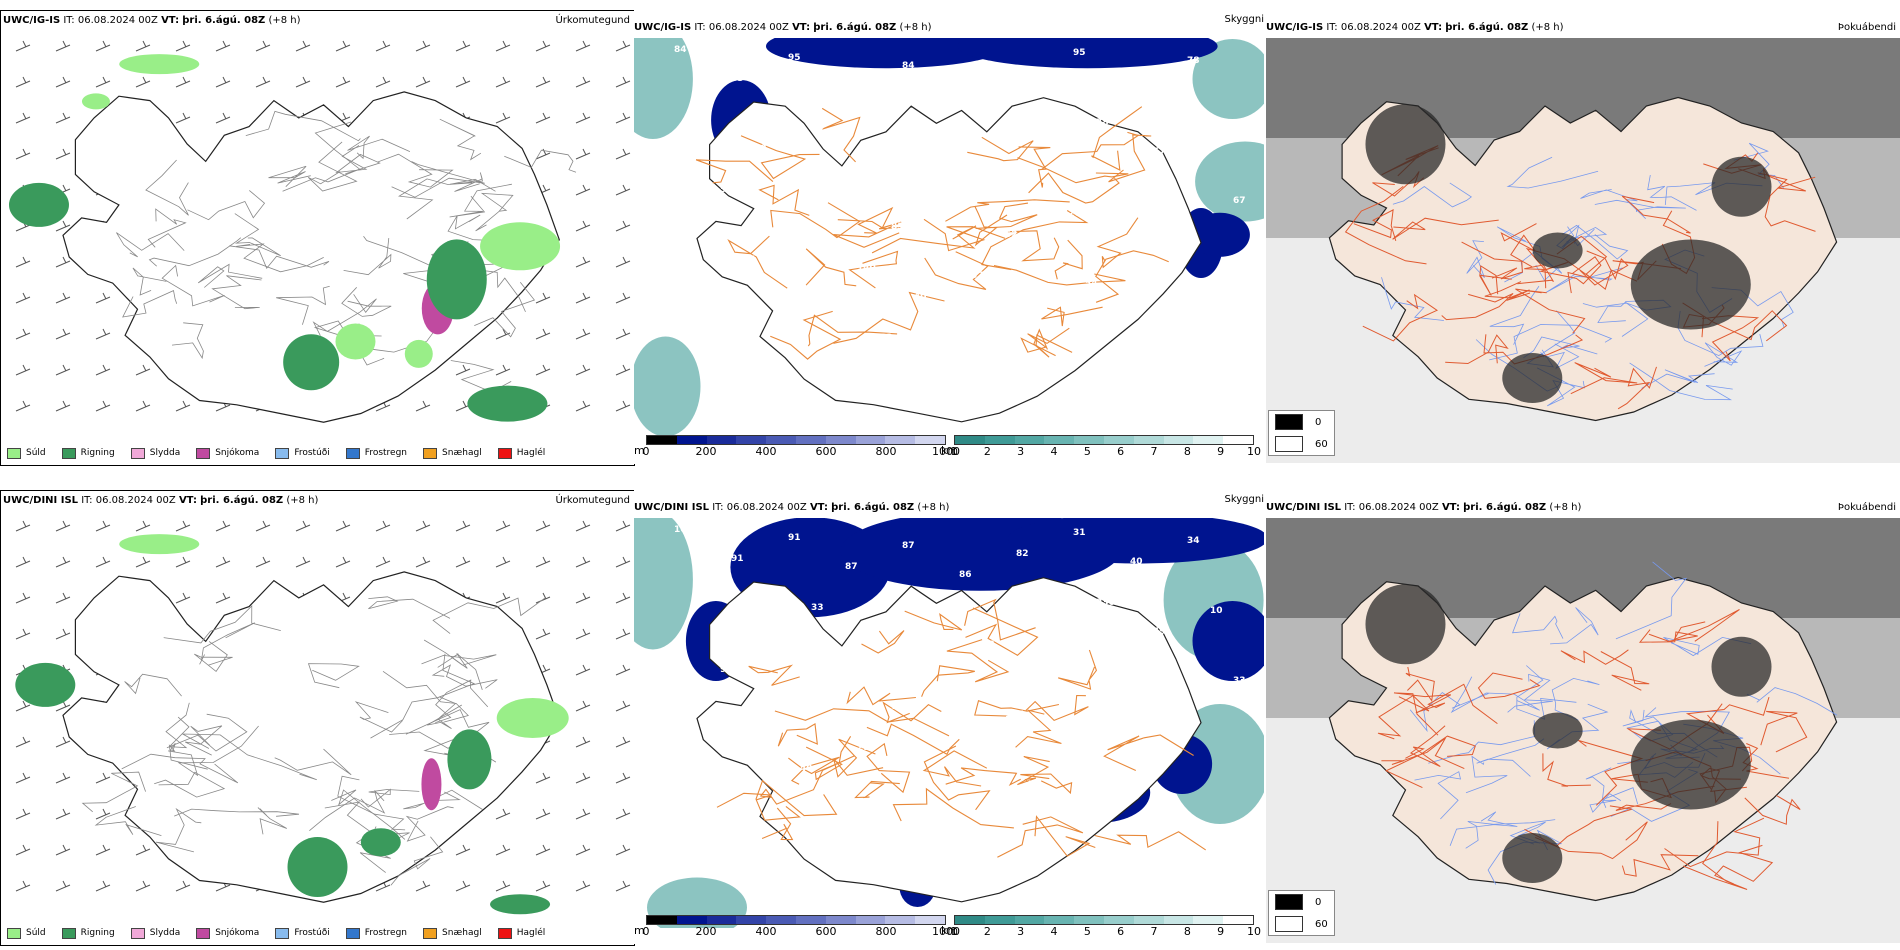  What do you see at coordinates (1087, 451) in the screenshot?
I see `tick-label: 5` at bounding box center [1087, 451].